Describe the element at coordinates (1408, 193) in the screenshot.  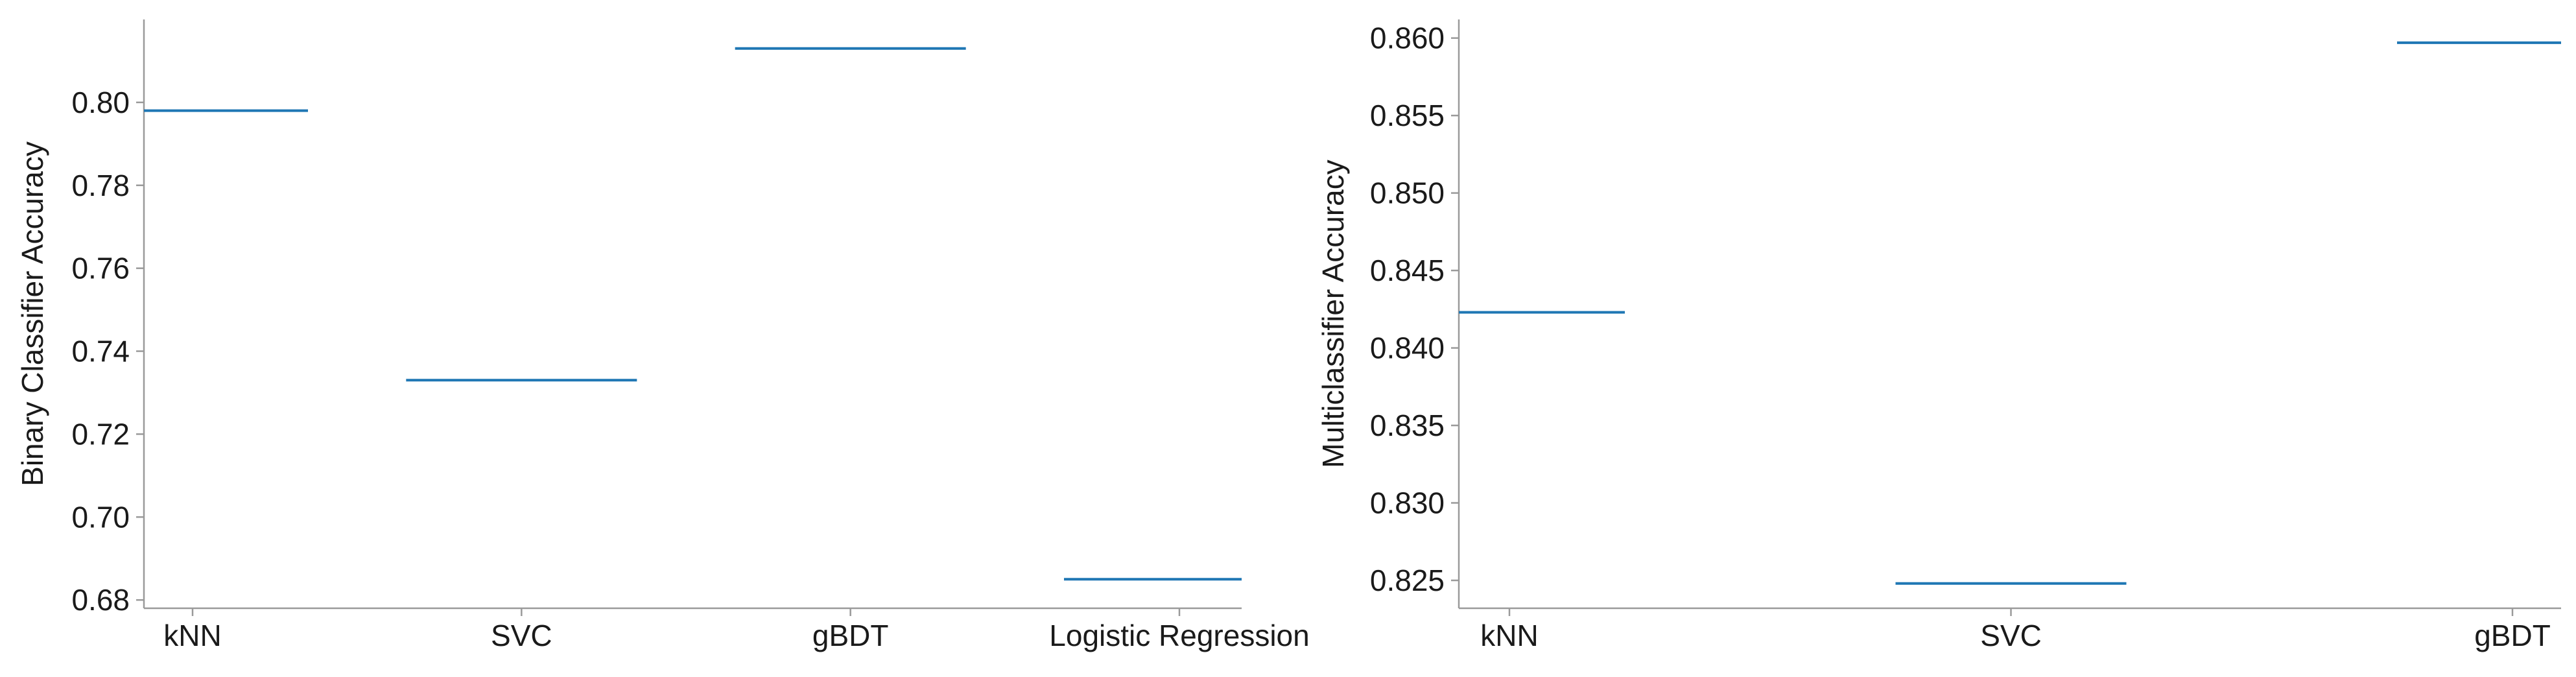
I see `y-tick-label: 0.850` at that location.